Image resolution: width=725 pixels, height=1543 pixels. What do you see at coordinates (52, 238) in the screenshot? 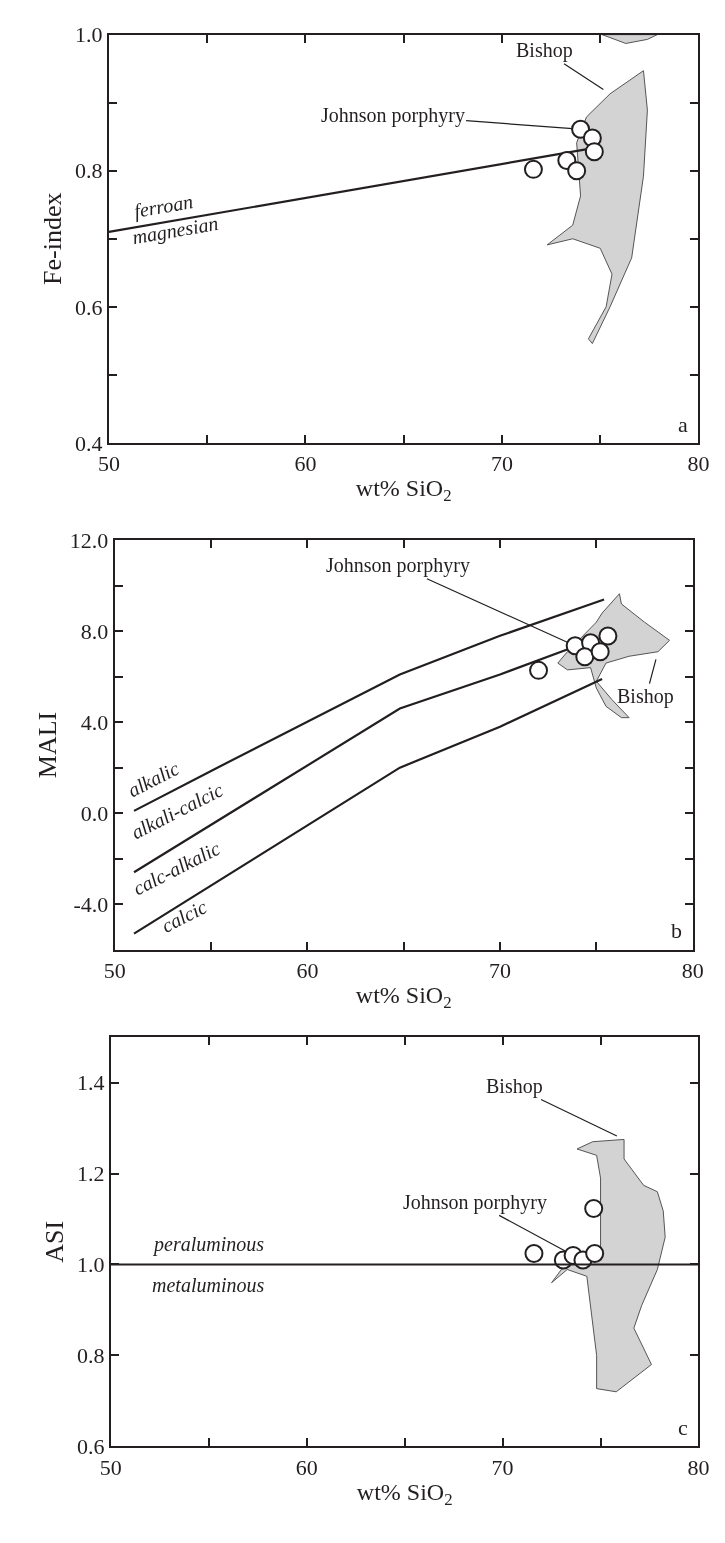
I see `y-axis-title: Fe-index` at bounding box center [52, 238].